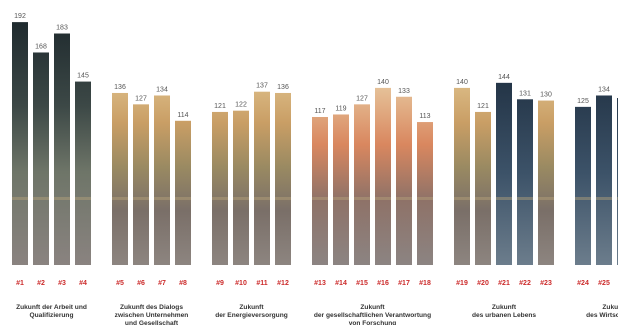 The height and width of the screenshot is (325, 618). What do you see at coordinates (583, 283) in the screenshot?
I see `rank-label: #24` at bounding box center [583, 283].